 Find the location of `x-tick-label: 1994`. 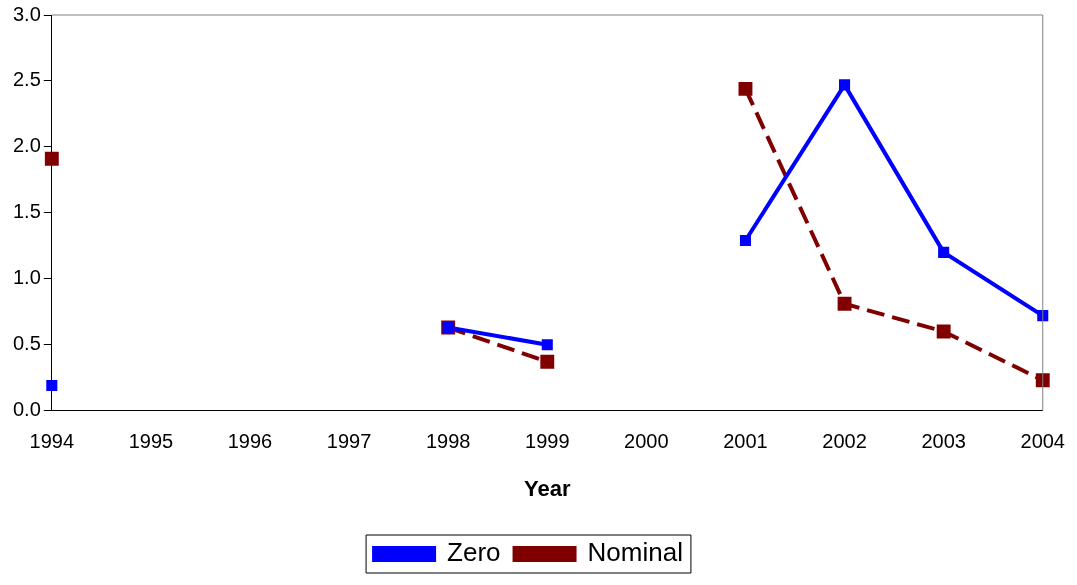

x-tick-label: 1994 is located at coordinates (52, 441).